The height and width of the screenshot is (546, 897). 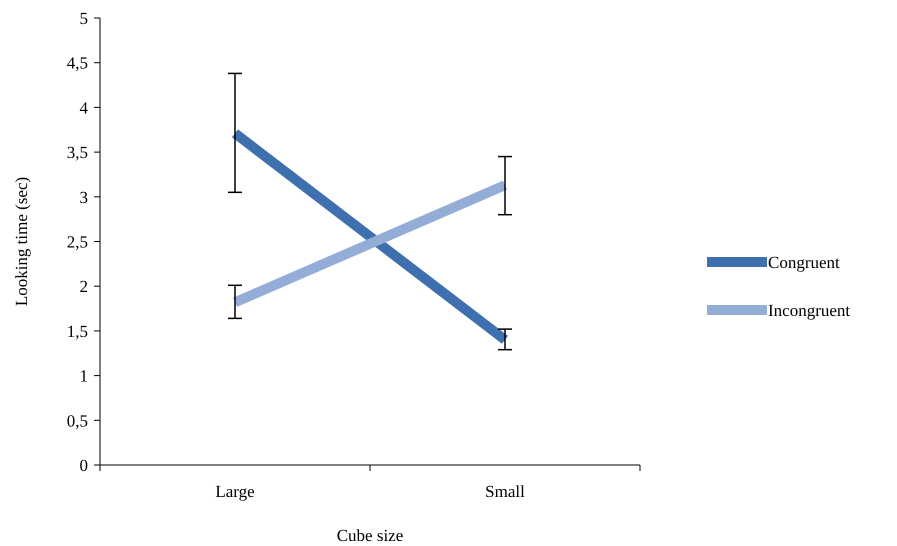 I want to click on legend-label: Incongruent, so click(x=809, y=310).